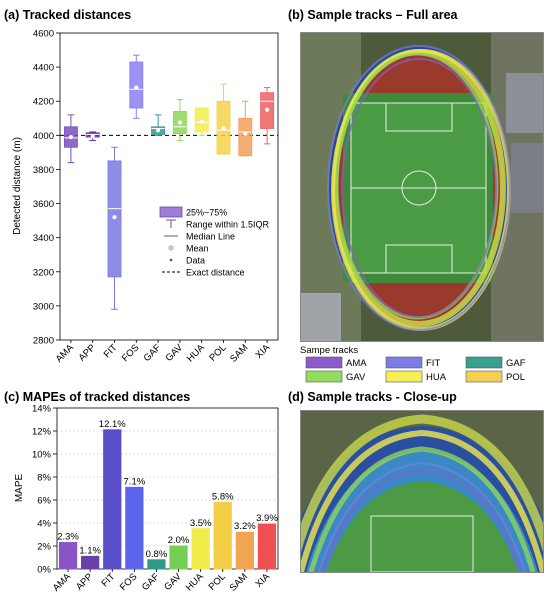 The image size is (550, 607). Describe the element at coordinates (197, 249) in the screenshot. I see `legend-label: Mean` at that location.